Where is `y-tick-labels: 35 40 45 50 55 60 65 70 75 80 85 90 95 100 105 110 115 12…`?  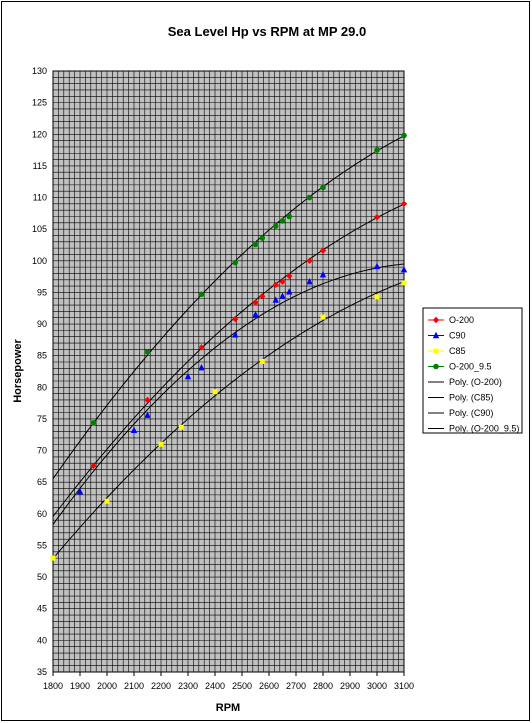
y-tick-labels: 35 40 45 50 55 60 65 70 75 80 85 90 95 100 105 110 115 12… is located at coordinates (39, 371).